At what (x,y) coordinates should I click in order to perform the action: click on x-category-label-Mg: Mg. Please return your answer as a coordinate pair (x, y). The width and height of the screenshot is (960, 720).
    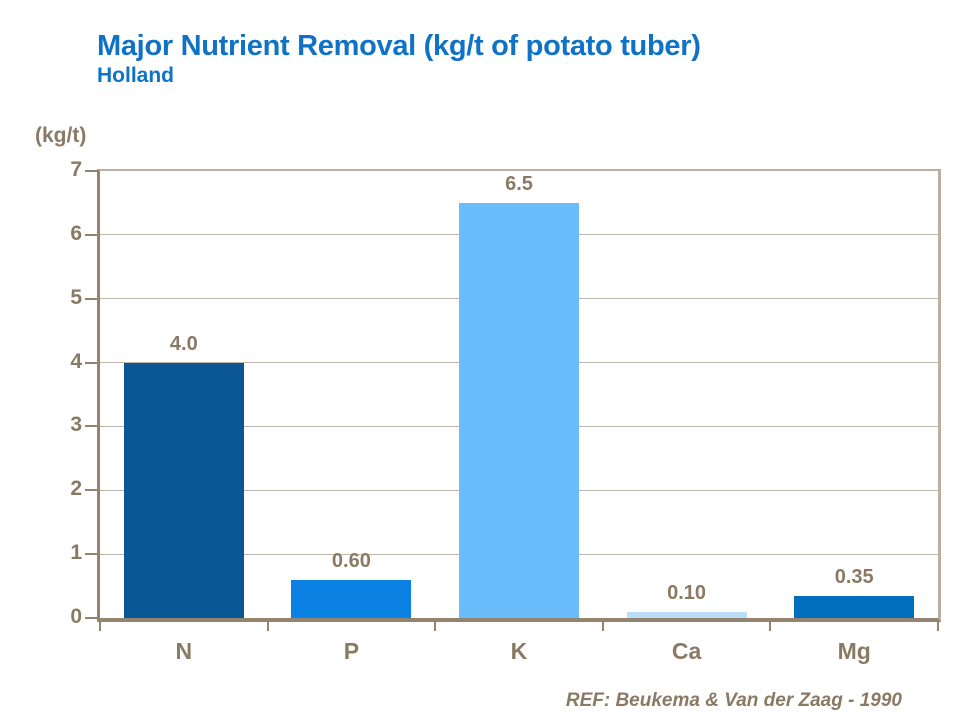
    Looking at the image, I should click on (854, 651).